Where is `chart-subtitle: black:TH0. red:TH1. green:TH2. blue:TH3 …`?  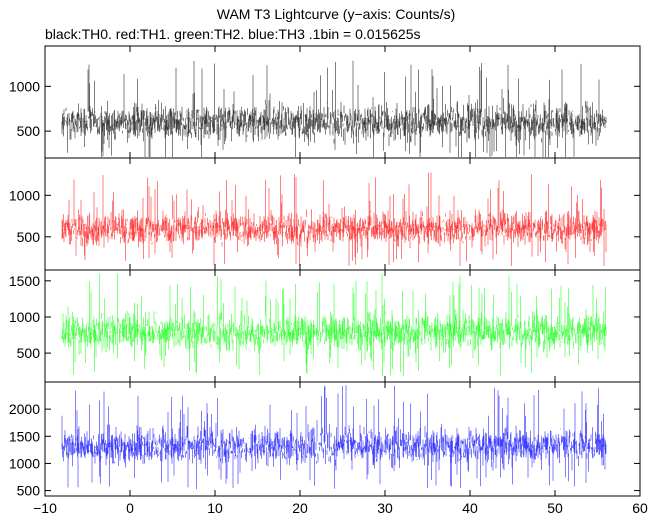
chart-subtitle: black:TH0. red:TH1. green:TH2. blue:TH3 … is located at coordinates (233, 34).